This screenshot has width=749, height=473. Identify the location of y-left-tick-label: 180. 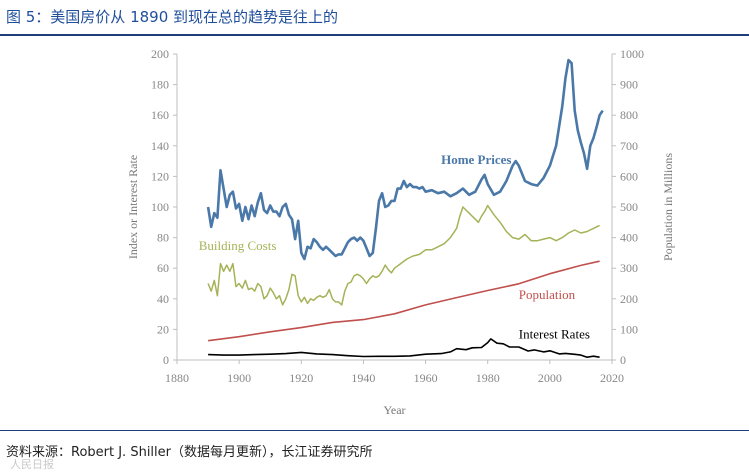
(160, 85).